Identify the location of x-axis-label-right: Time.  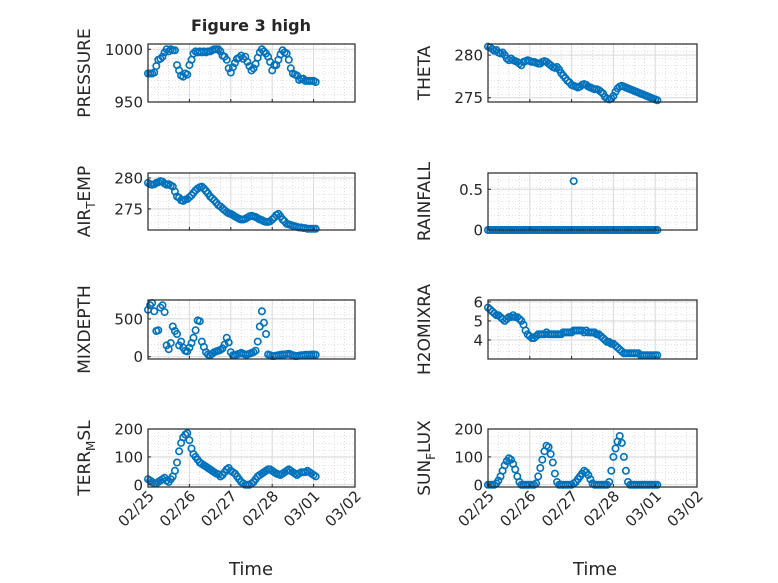
(594, 569).